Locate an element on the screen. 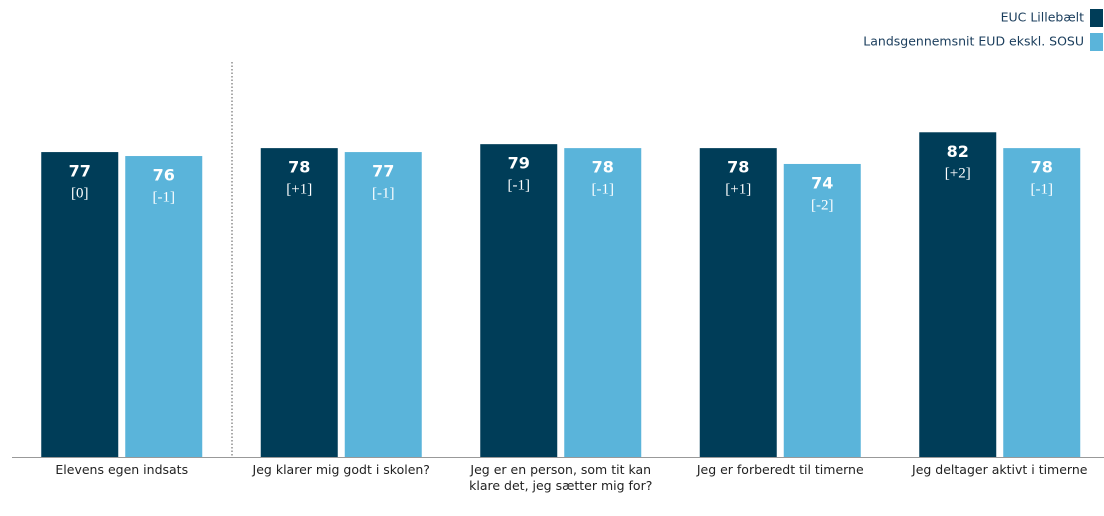 The width and height of the screenshot is (1104, 516). change-label: [0] is located at coordinates (80, 194).